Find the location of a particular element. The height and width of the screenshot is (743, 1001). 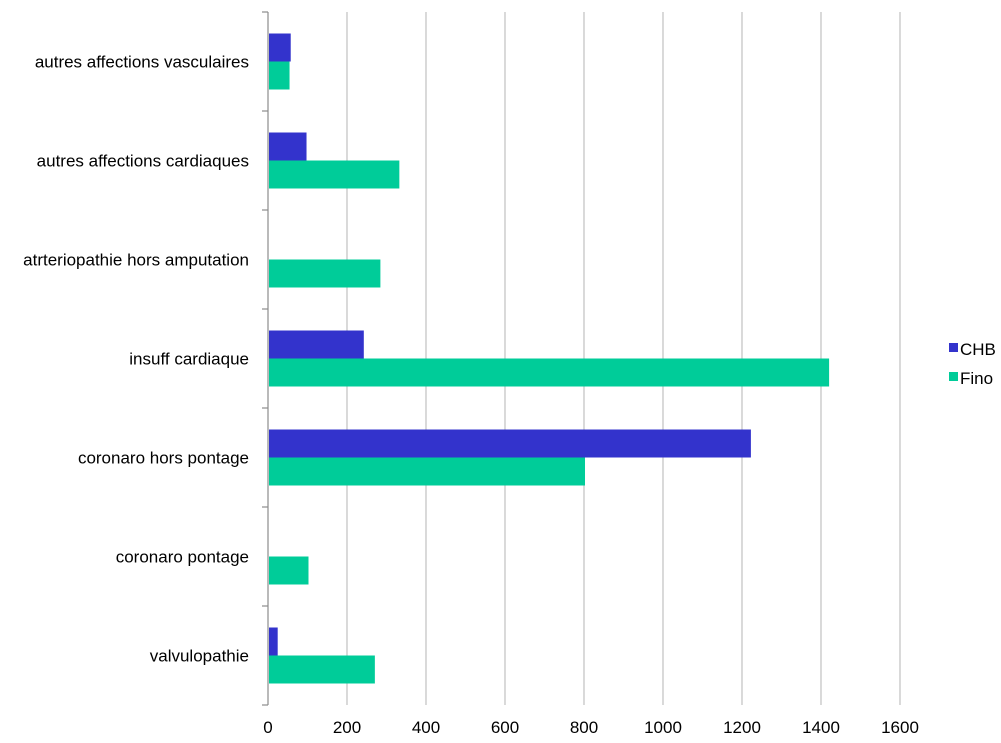

axes is located at coordinates (265, 358).